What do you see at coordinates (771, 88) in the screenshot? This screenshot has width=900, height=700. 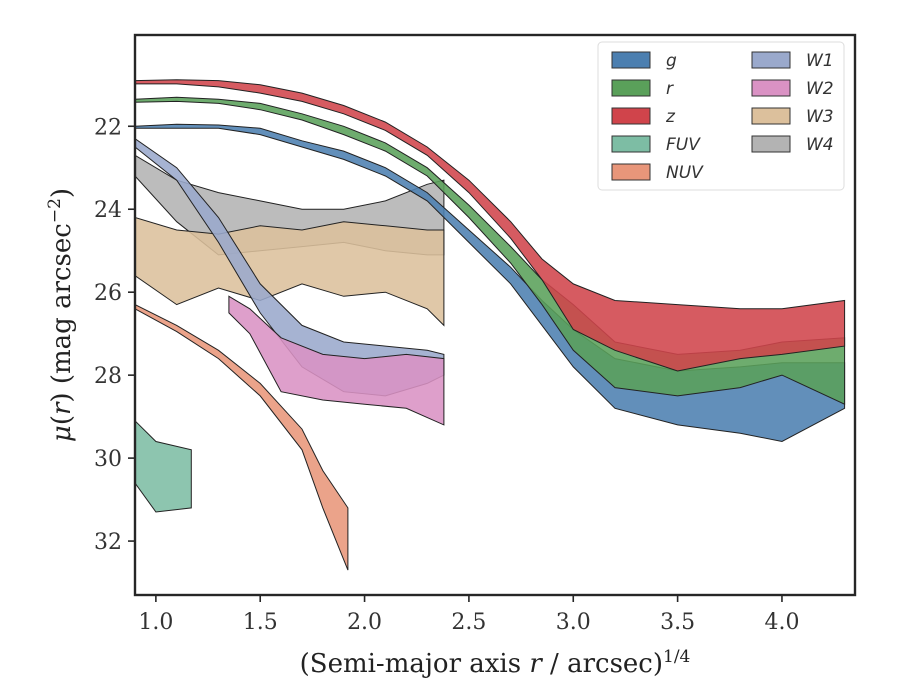 I see `legend-swatch-w2` at bounding box center [771, 88].